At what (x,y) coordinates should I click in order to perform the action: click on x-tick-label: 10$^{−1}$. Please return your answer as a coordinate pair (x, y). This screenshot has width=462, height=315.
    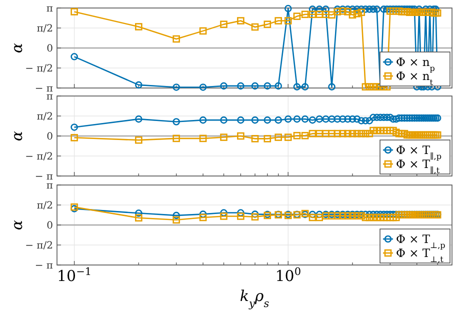
    Looking at the image, I should click on (74, 275).